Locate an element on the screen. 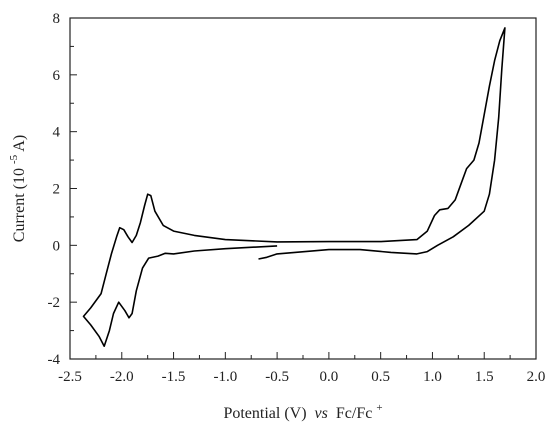 This screenshot has height=429, width=547. x-tick-label: 2.0 is located at coordinates (536, 377).